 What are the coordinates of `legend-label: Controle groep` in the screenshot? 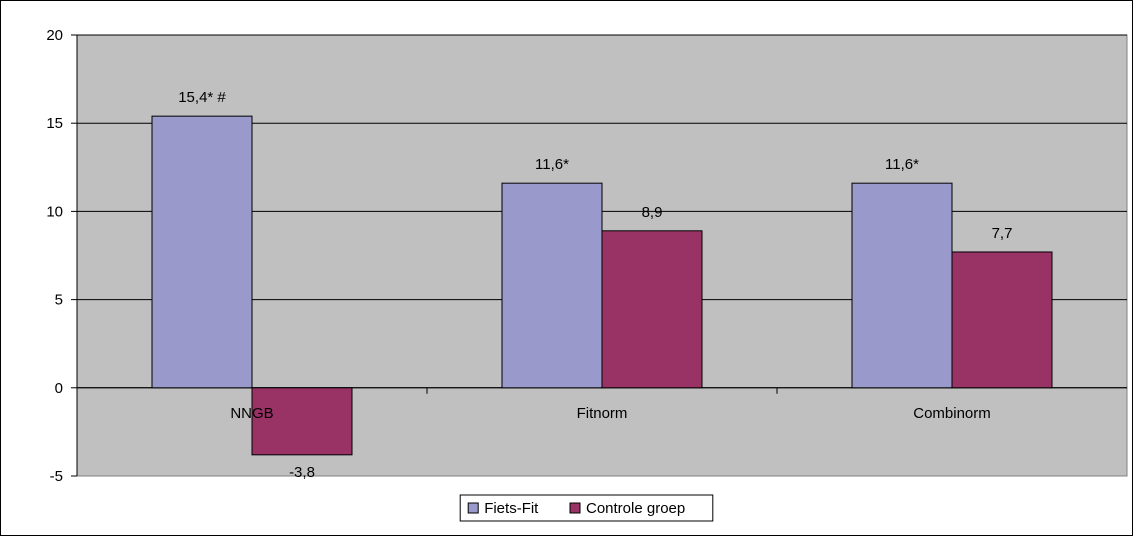 It's located at (635, 508).